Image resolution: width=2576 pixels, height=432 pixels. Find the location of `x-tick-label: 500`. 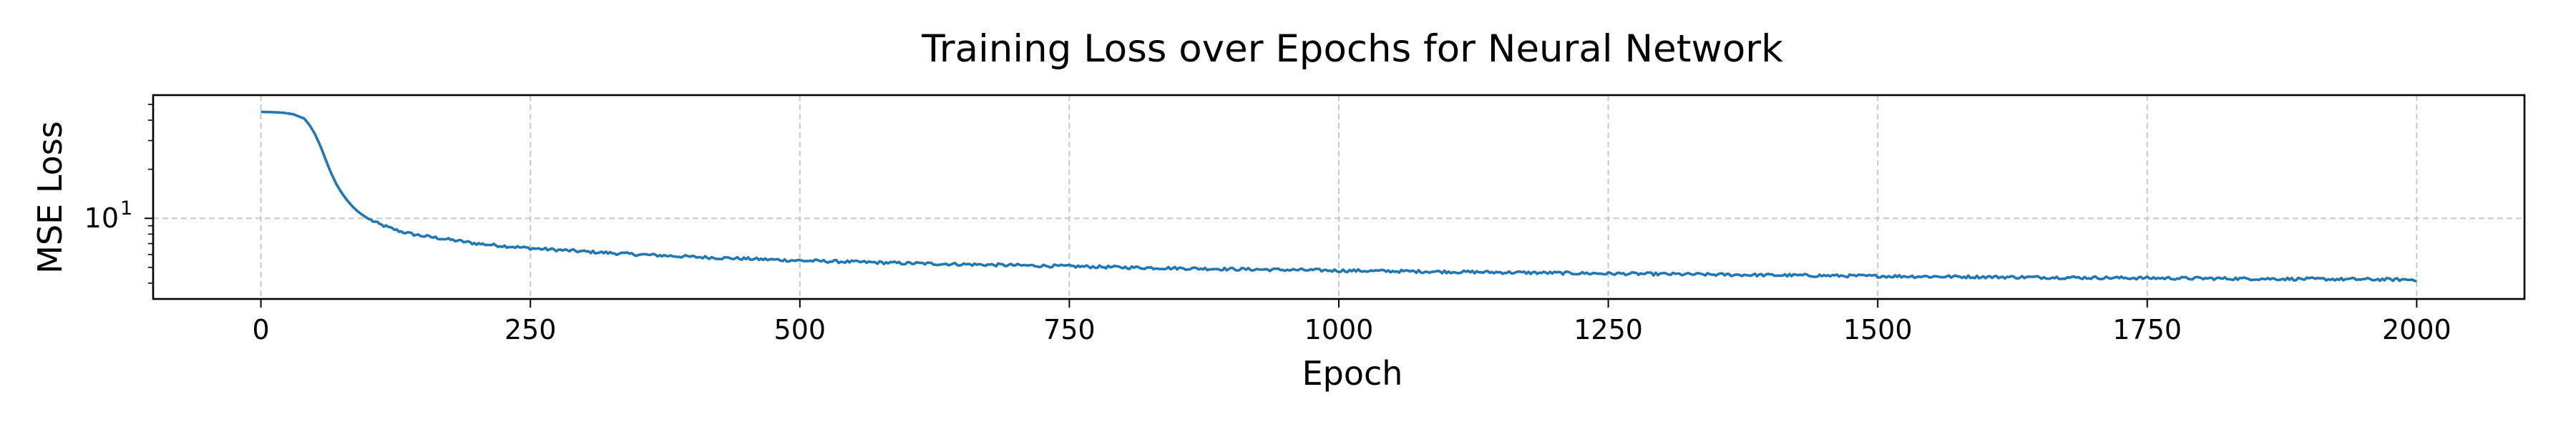

x-tick-label: 500 is located at coordinates (800, 329).